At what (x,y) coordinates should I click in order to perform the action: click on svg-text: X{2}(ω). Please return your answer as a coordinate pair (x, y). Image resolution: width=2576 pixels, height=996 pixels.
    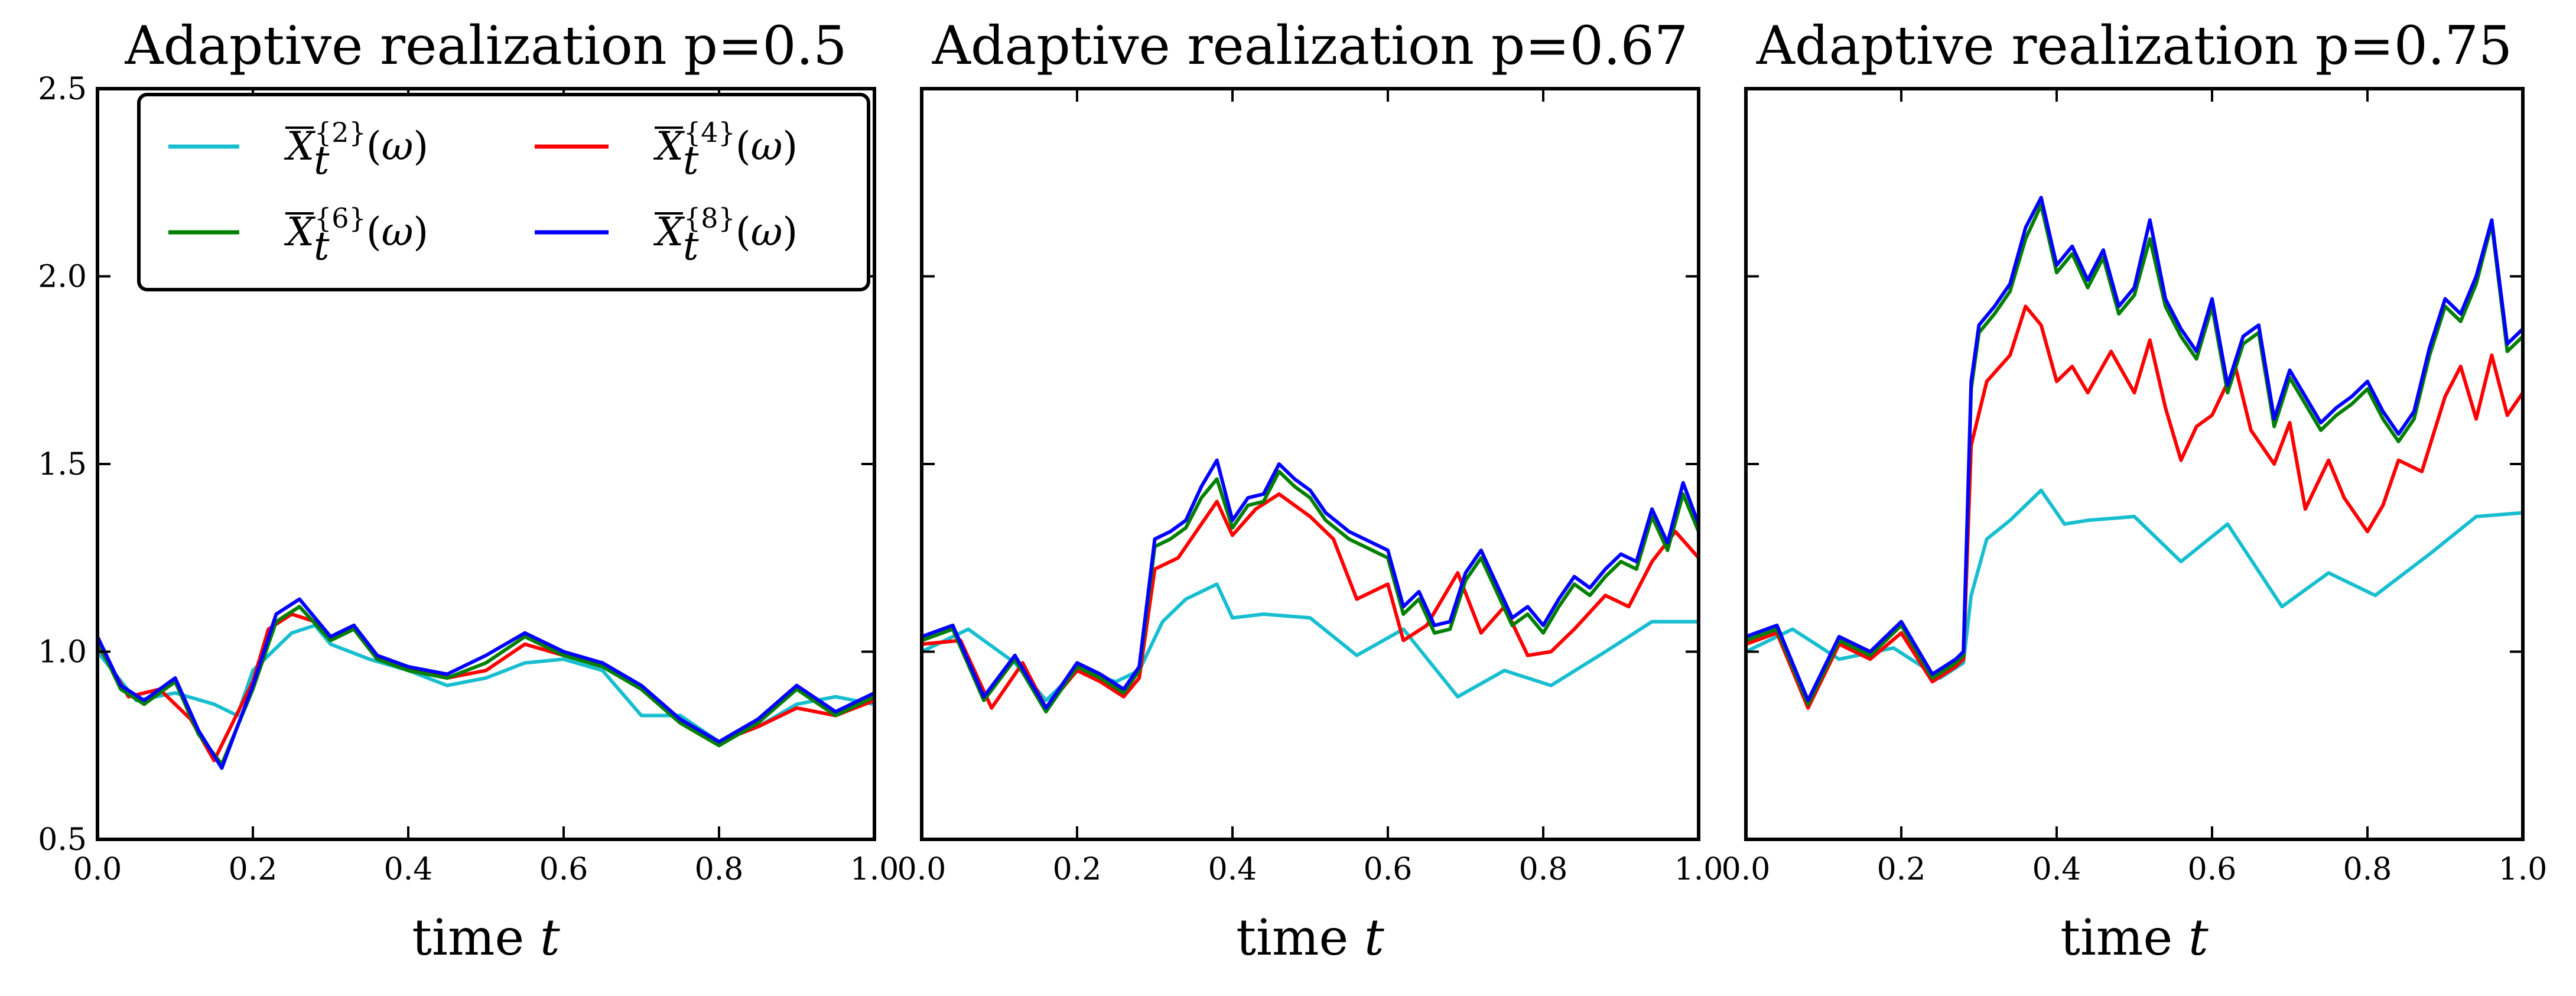
    Looking at the image, I should click on (356, 142).